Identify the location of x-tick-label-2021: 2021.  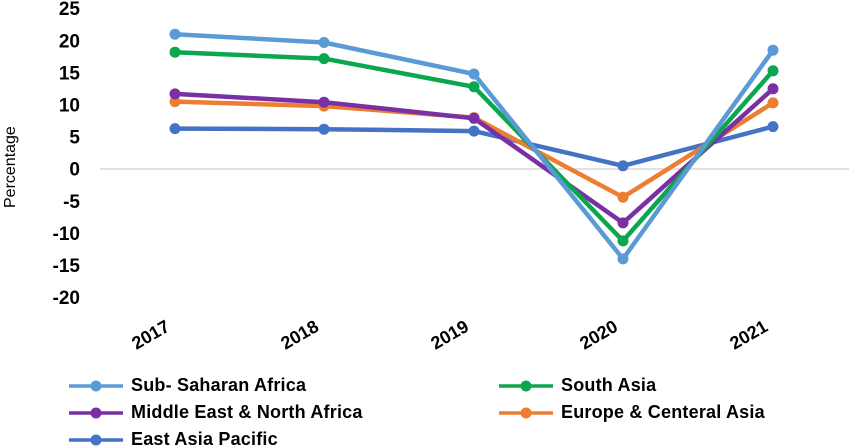
(748, 334).